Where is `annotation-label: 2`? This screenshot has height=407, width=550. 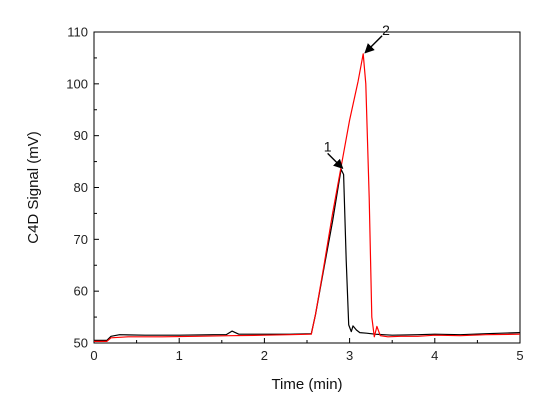
annotation-label: 2 is located at coordinates (386, 30).